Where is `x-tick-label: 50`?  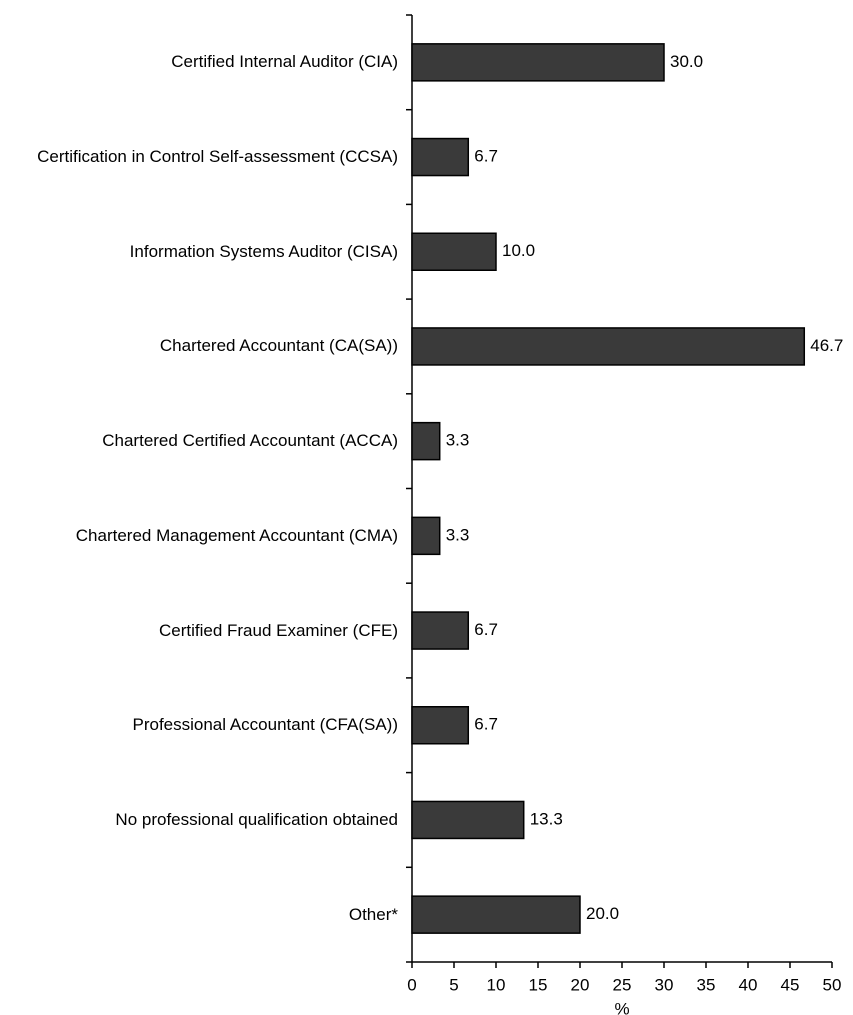
x-tick-label: 50 is located at coordinates (832, 984).